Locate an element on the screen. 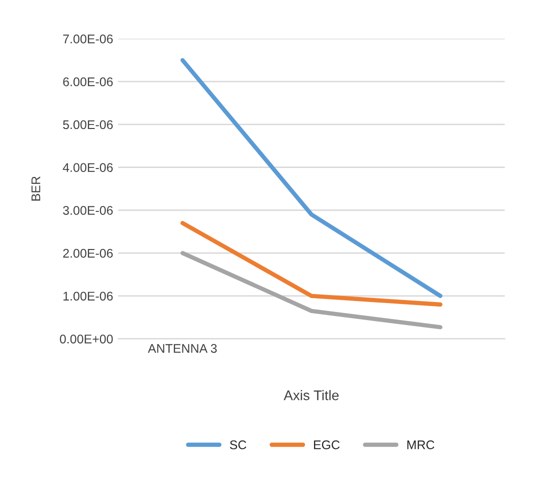  legend-label: MRC is located at coordinates (420, 445).